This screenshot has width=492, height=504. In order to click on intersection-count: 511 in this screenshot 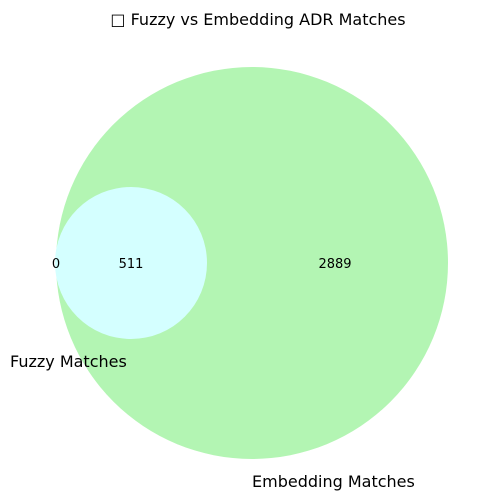, I will do `click(131, 264)`.